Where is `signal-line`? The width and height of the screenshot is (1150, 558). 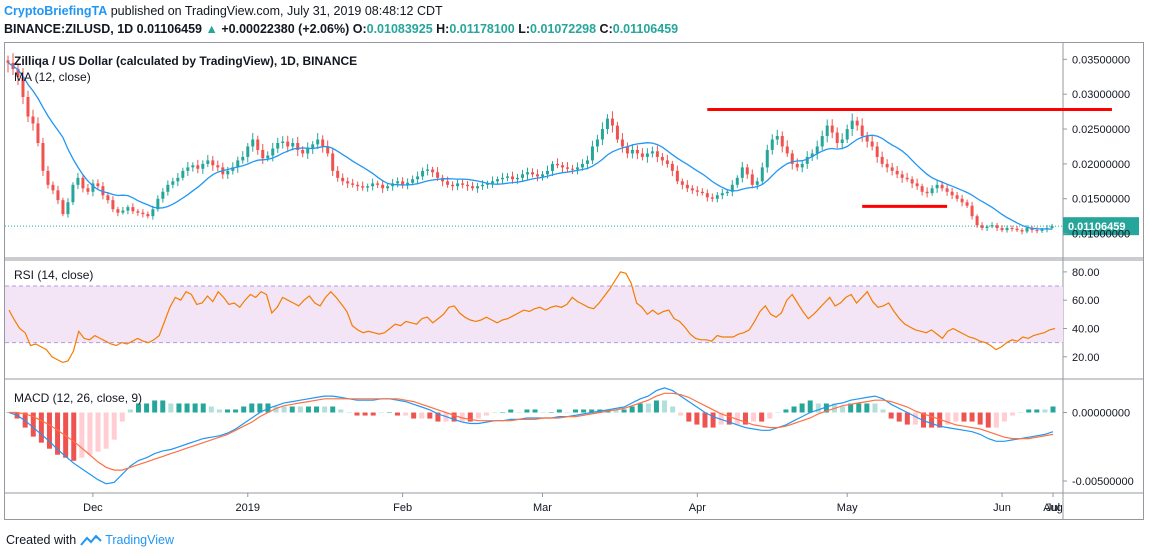 signal-line is located at coordinates (531, 431).